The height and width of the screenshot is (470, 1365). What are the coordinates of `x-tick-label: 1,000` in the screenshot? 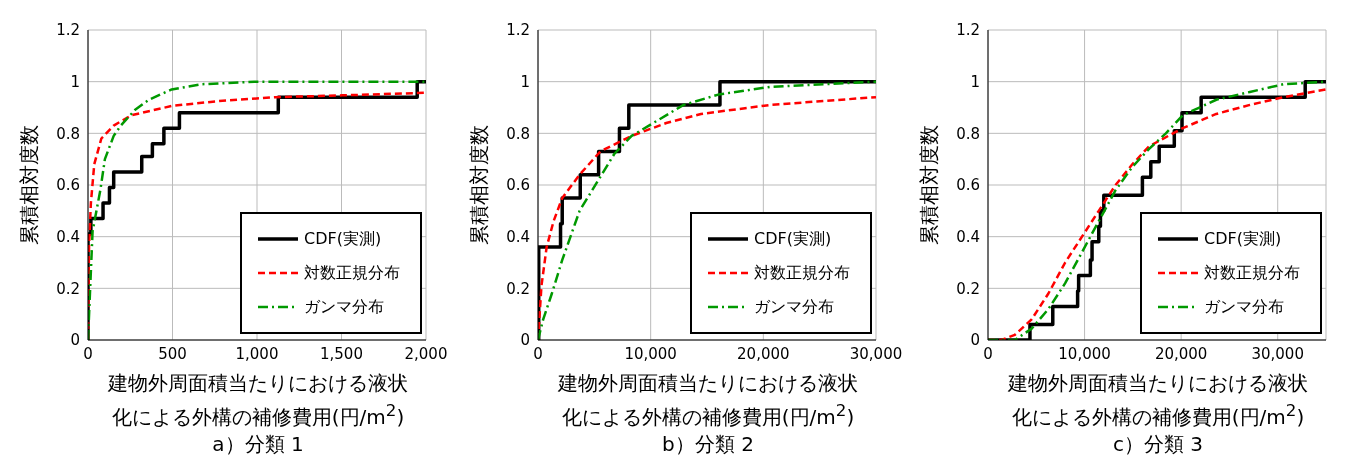 It's located at (257, 353).